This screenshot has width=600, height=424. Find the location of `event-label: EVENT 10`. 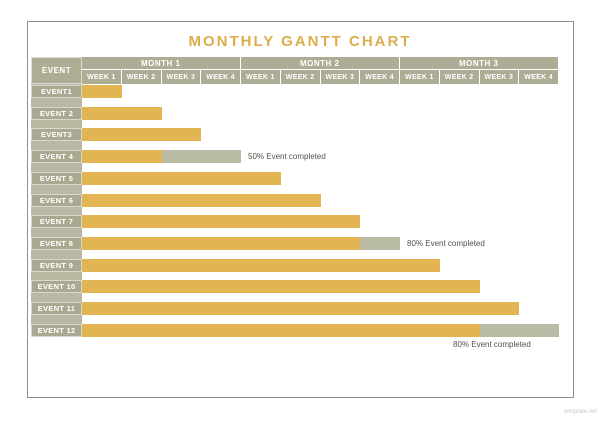

event-label: EVENT 10 is located at coordinates (56, 287).